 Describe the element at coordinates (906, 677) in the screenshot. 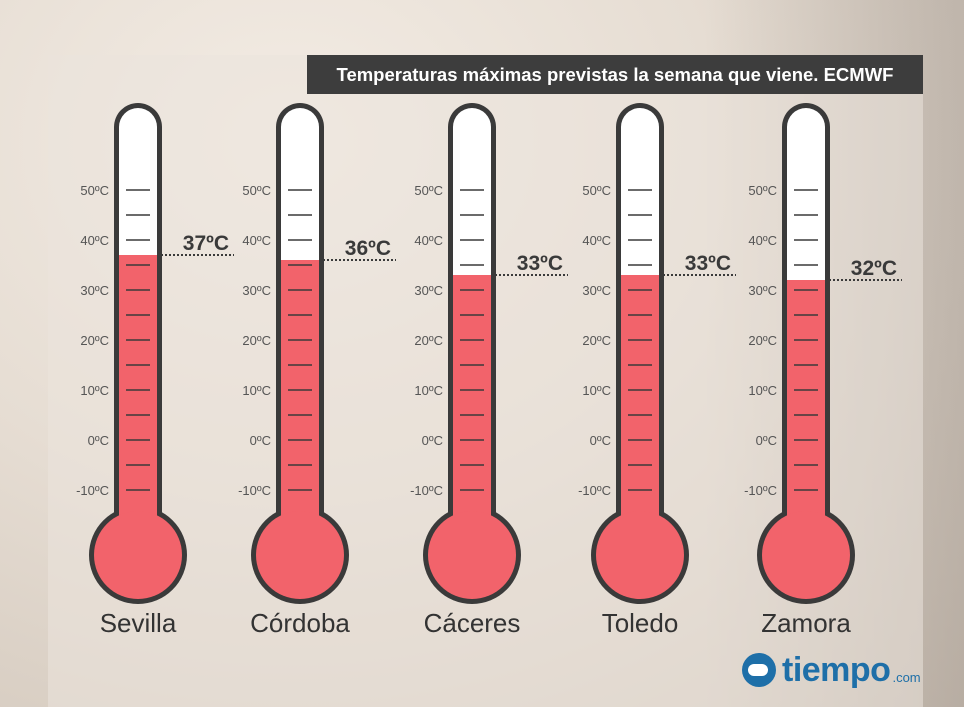

I see `brand-suffix: .com` at that location.